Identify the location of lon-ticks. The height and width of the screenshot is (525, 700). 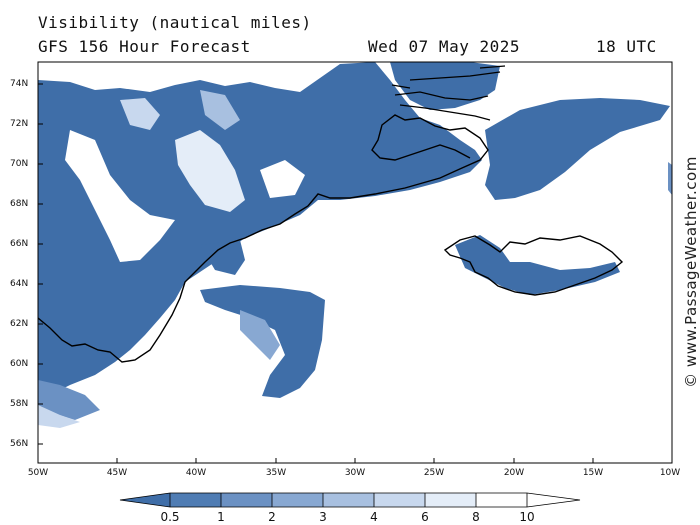
(355, 460).